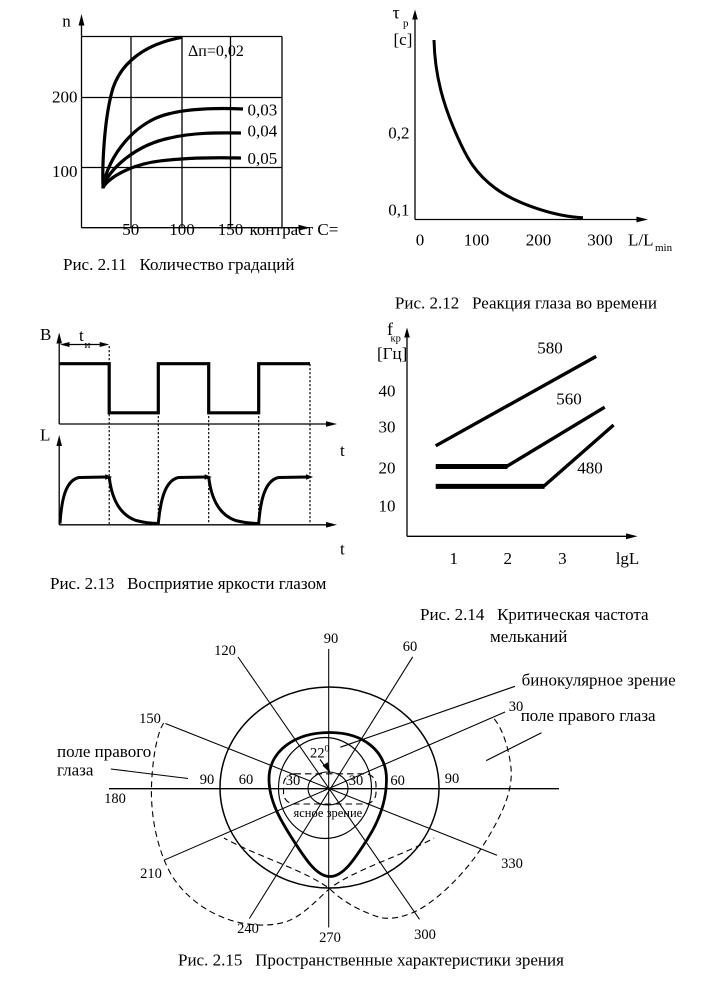 The image size is (717, 983). I want to click on svg-text: [Гц], so click(392, 353).